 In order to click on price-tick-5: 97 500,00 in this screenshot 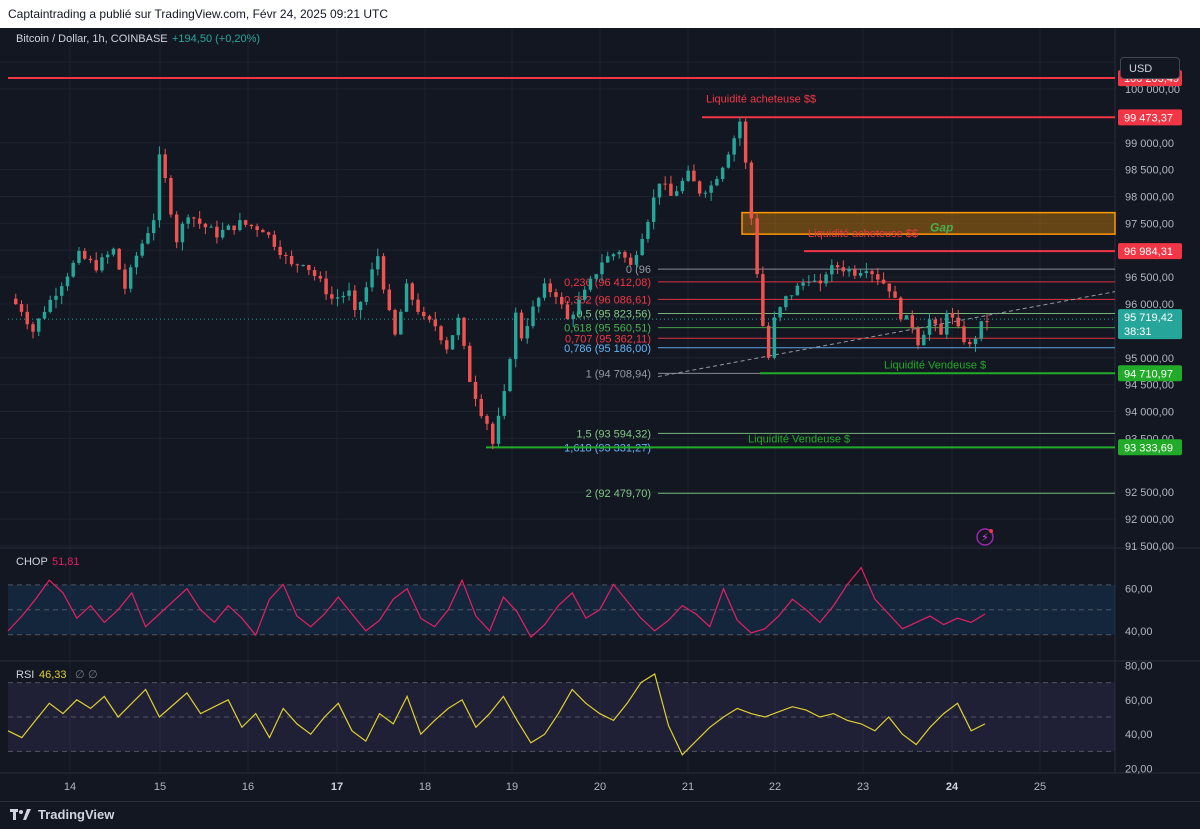, I will do `click(1149, 224)`.